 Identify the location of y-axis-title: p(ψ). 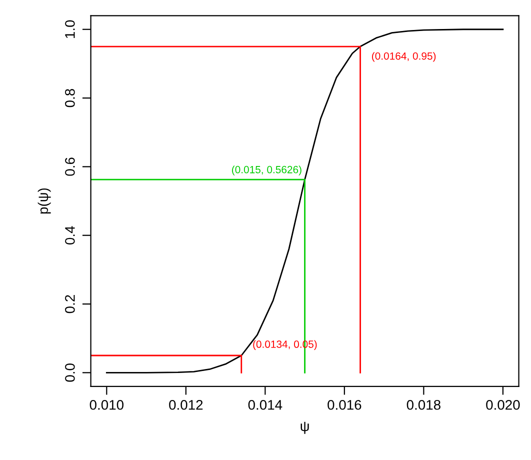
(44, 201).